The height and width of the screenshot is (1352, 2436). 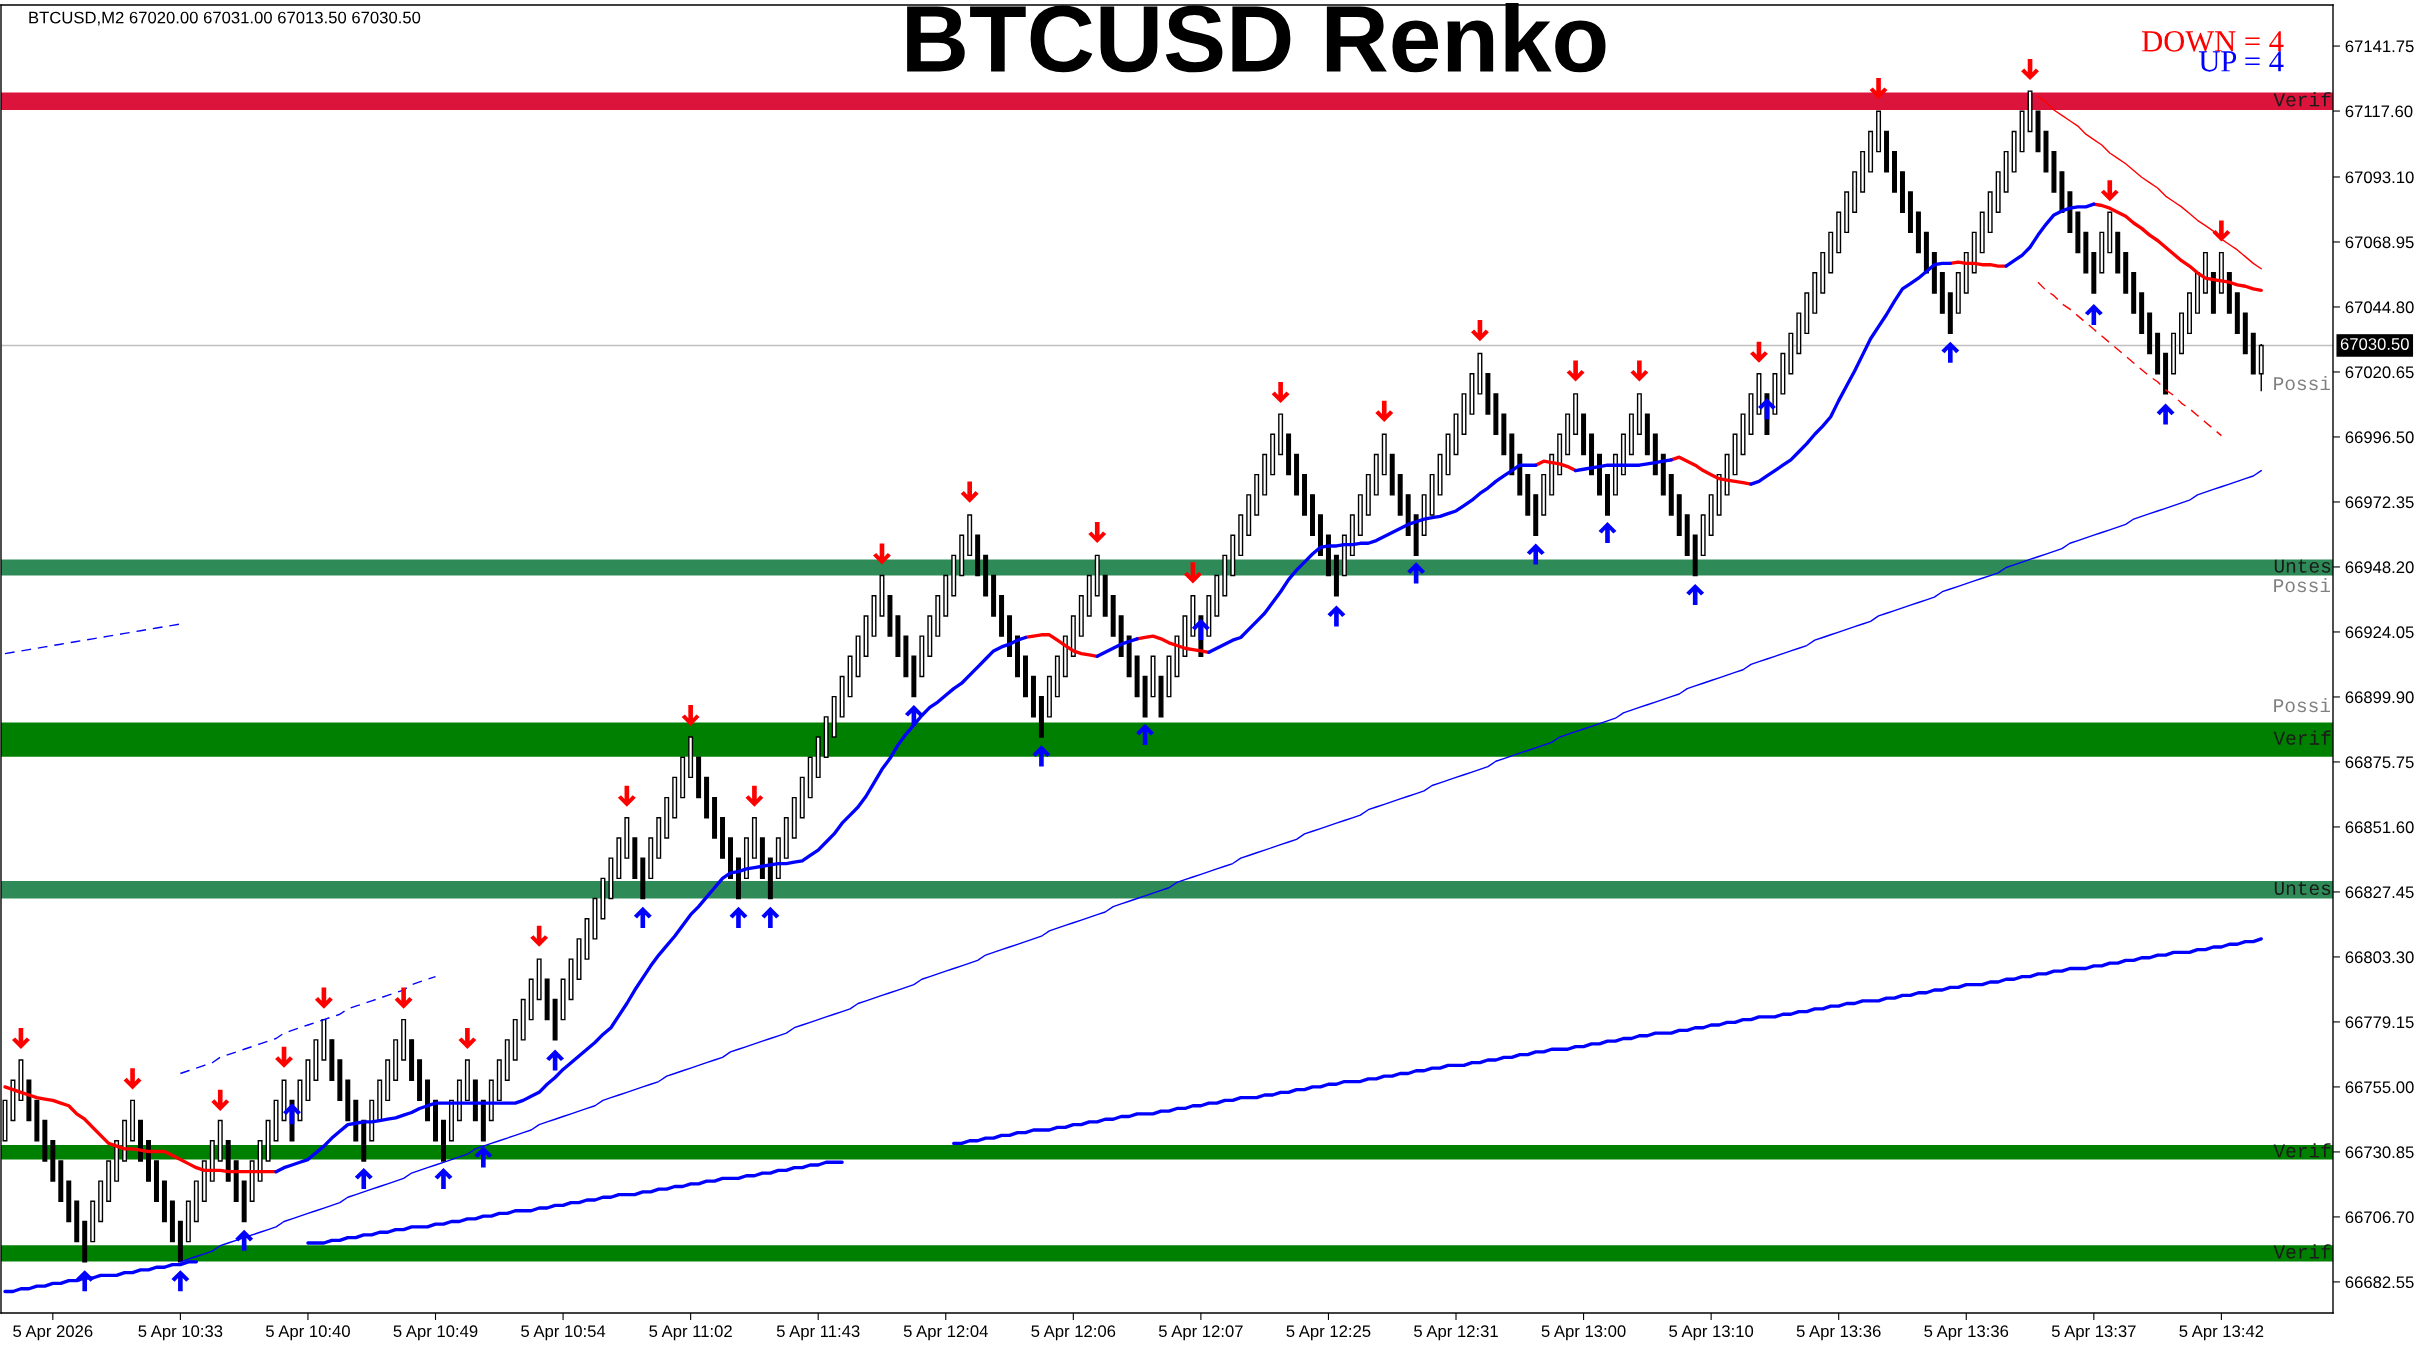 I want to click on y-tick-label: 66924.05, so click(x=2379, y=632).